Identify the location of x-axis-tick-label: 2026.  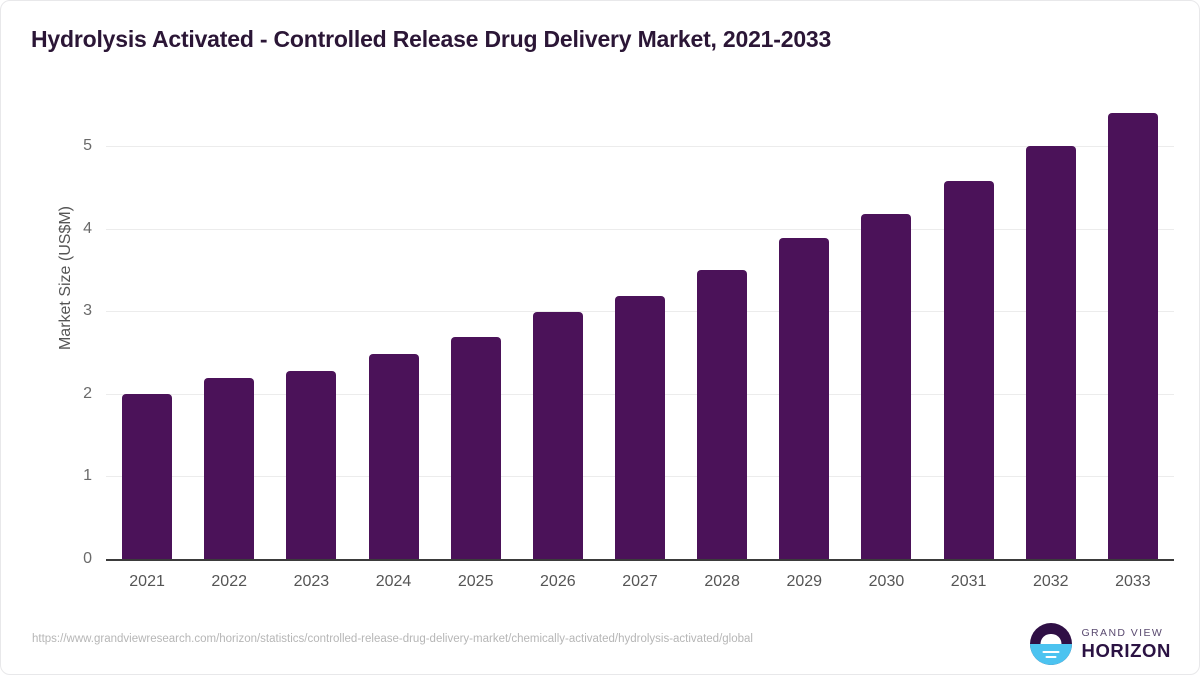
(558, 581).